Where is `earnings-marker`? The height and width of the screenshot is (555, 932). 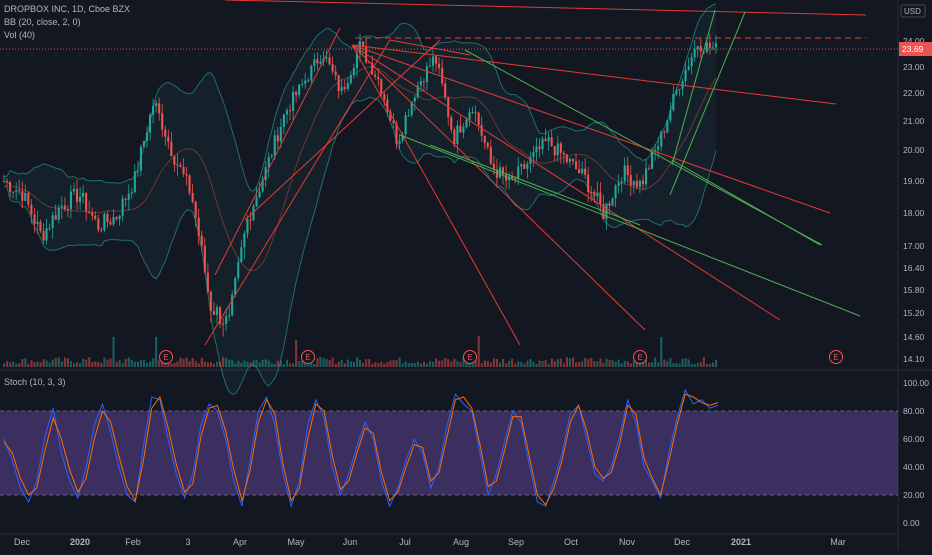
earnings-marker is located at coordinates (470, 357).